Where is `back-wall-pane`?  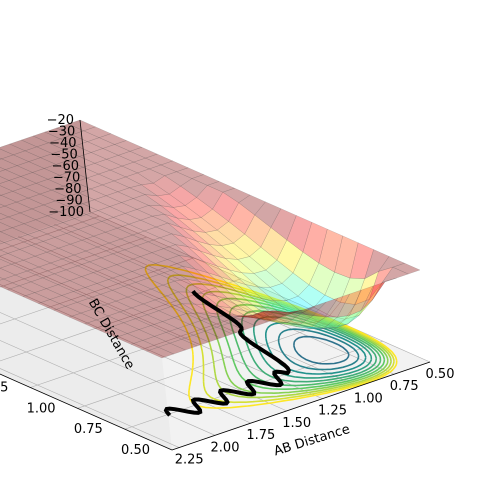
back-wall-pane is located at coordinates (45, 181).